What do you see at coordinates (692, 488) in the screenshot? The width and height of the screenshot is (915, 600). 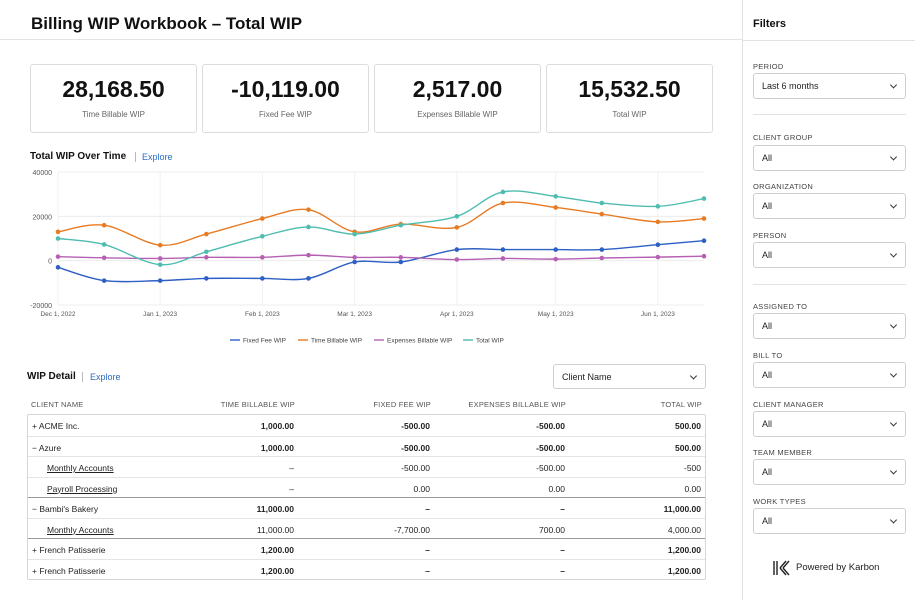 I see `cell-total: 0.00` at bounding box center [692, 488].